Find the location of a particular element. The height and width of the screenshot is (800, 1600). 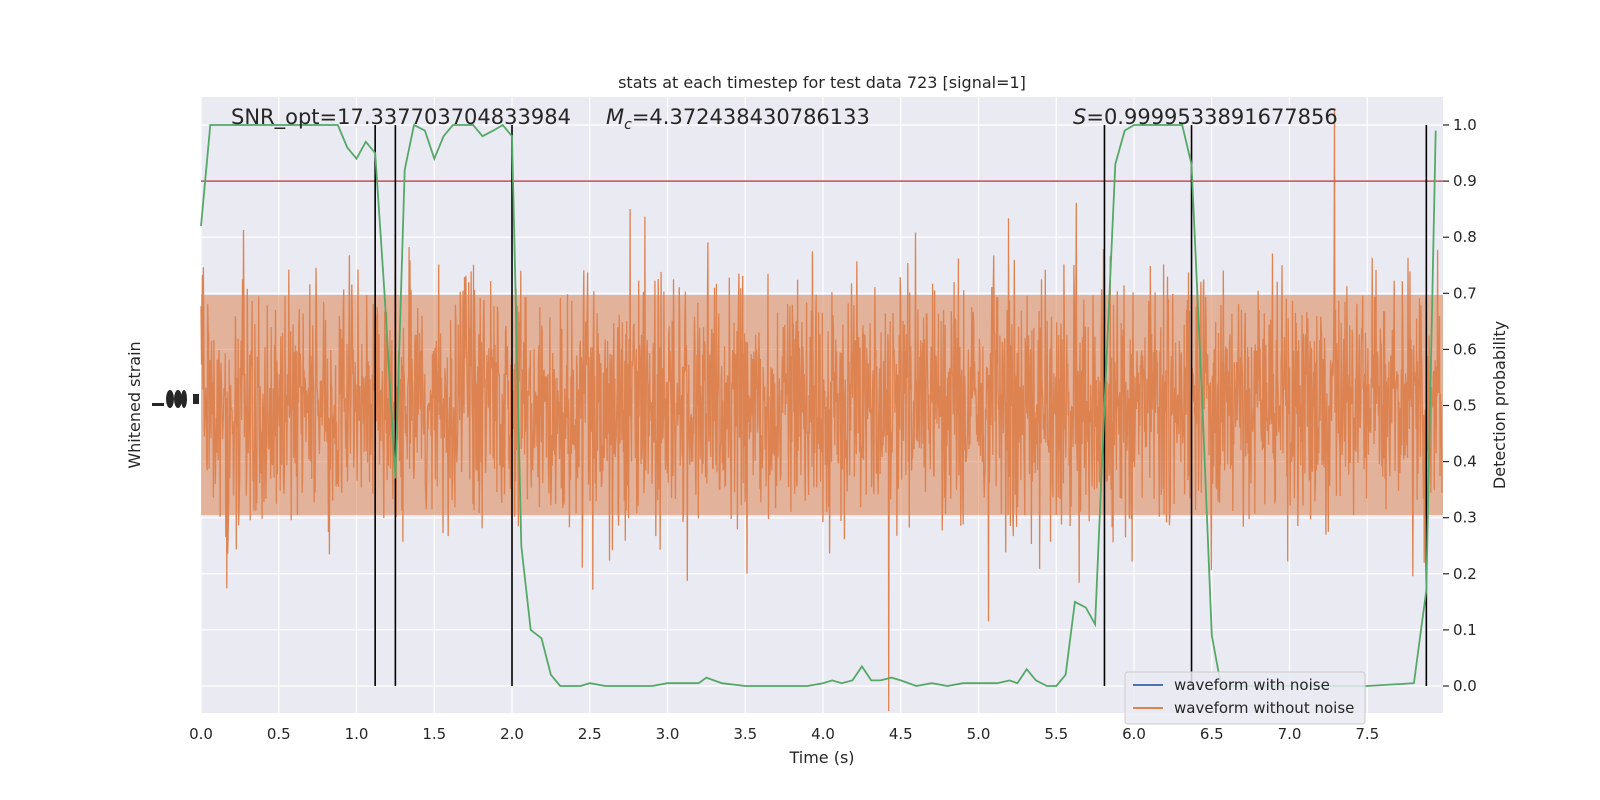

s-symbol: S is located at coordinates (1079, 117).